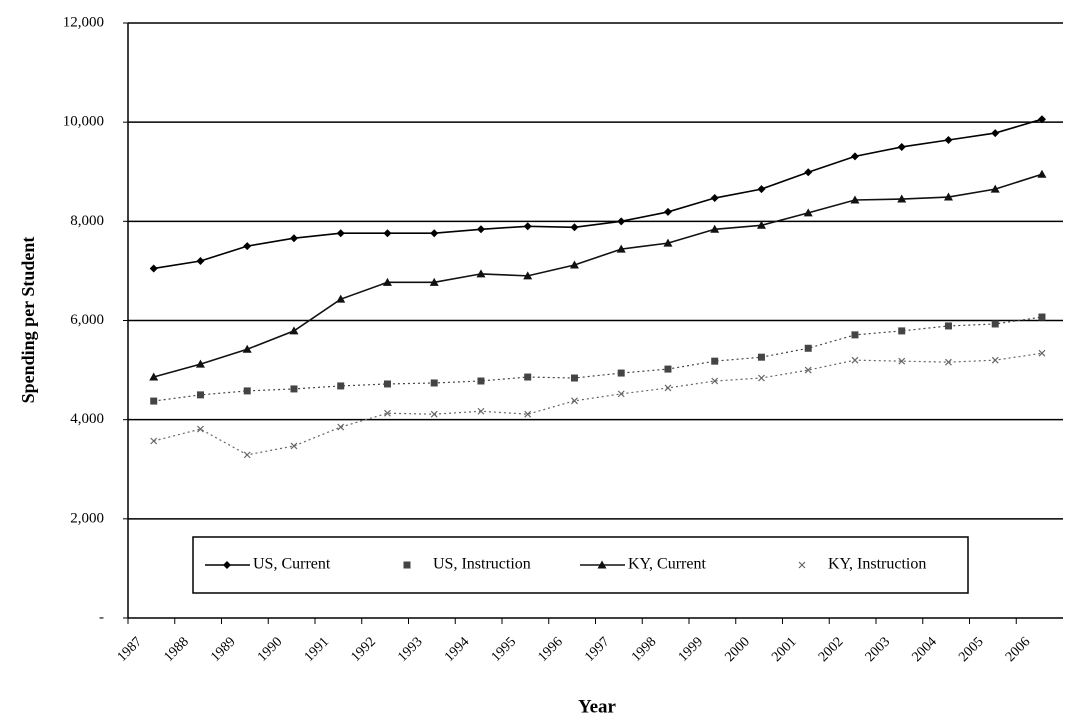 This screenshot has width=1065, height=721. What do you see at coordinates (597, 649) in the screenshot?
I see `x-tick-label: 1997` at bounding box center [597, 649].